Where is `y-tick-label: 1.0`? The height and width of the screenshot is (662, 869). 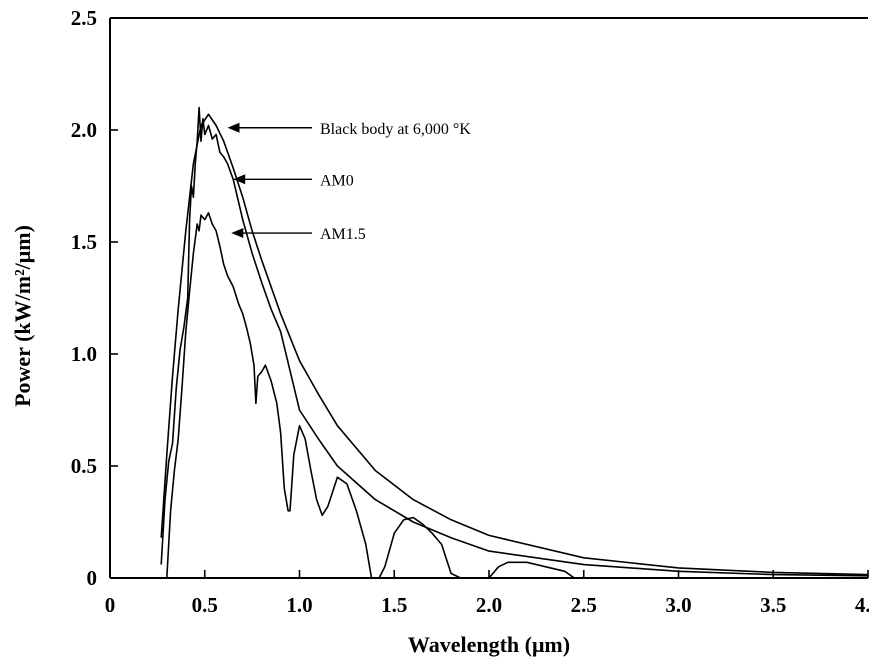
y-tick-label: 1.0 is located at coordinates (84, 354).